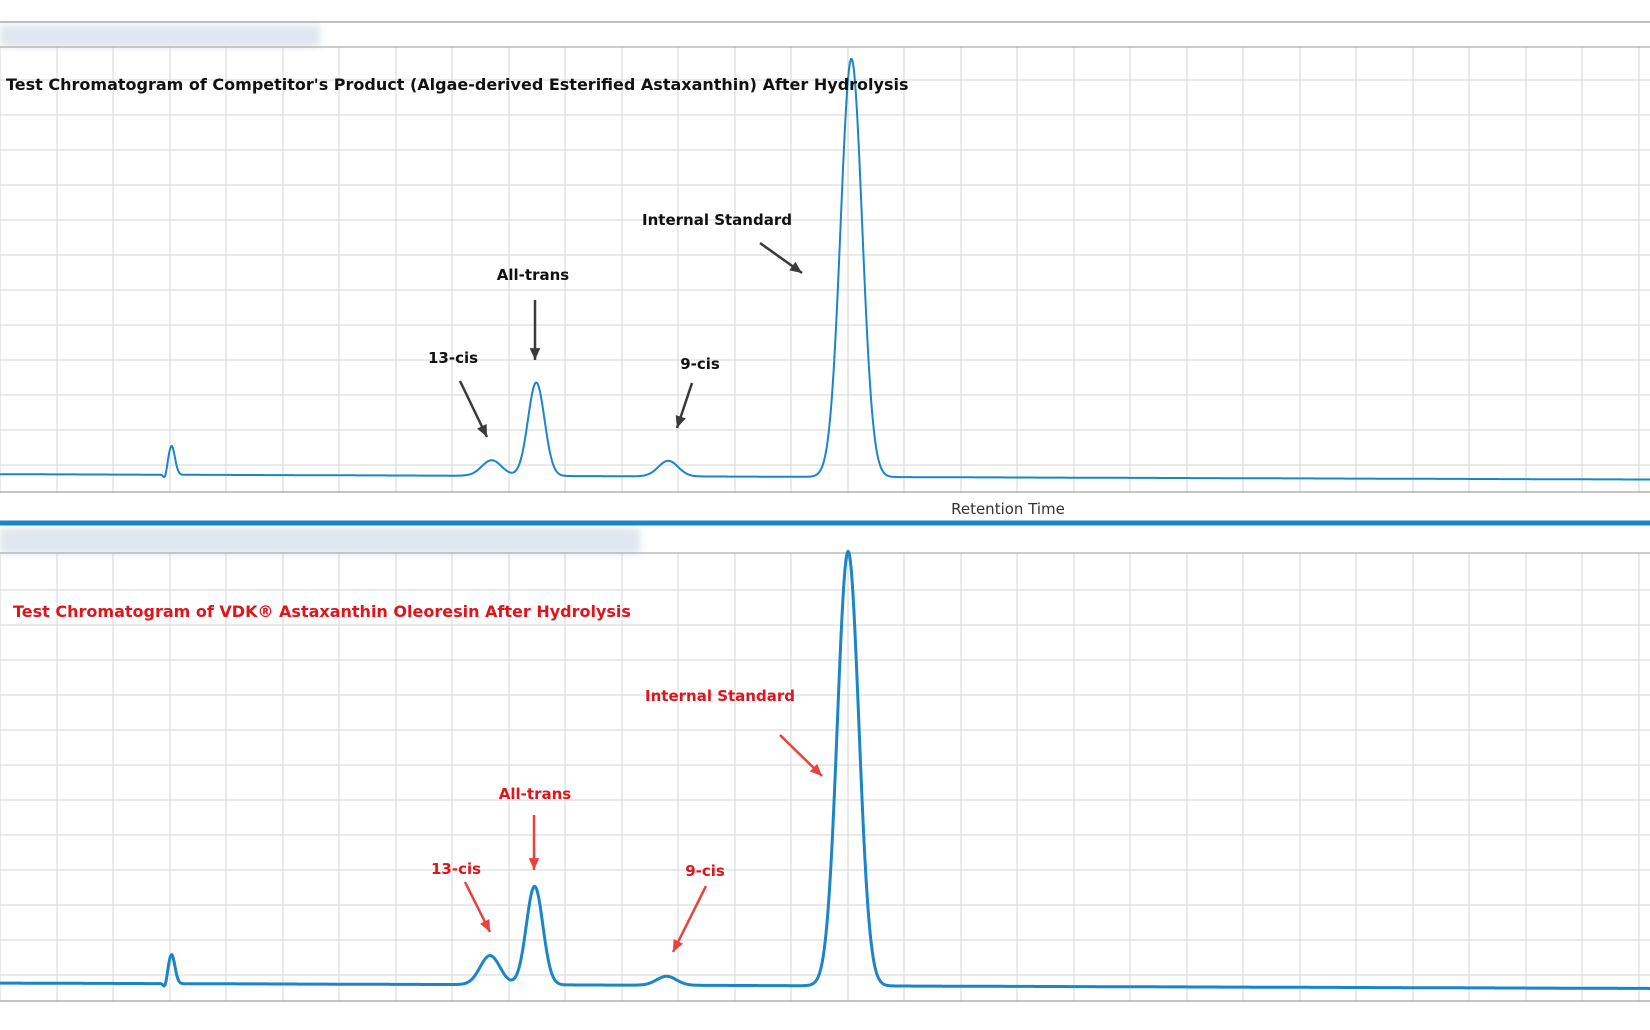 This screenshot has width=1650, height=1030. I want to click on x-axis-label: Retention Time, so click(1008, 509).